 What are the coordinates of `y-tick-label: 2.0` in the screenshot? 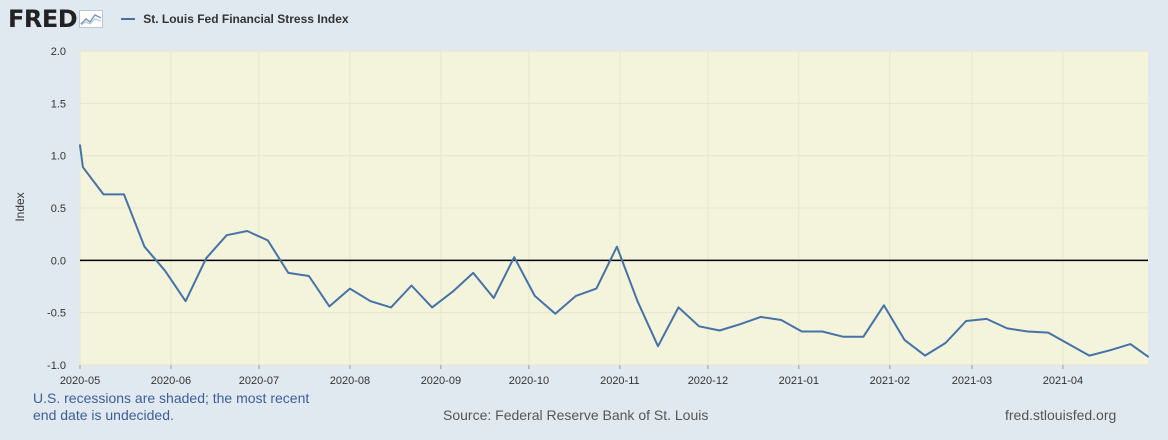 It's located at (58, 52).